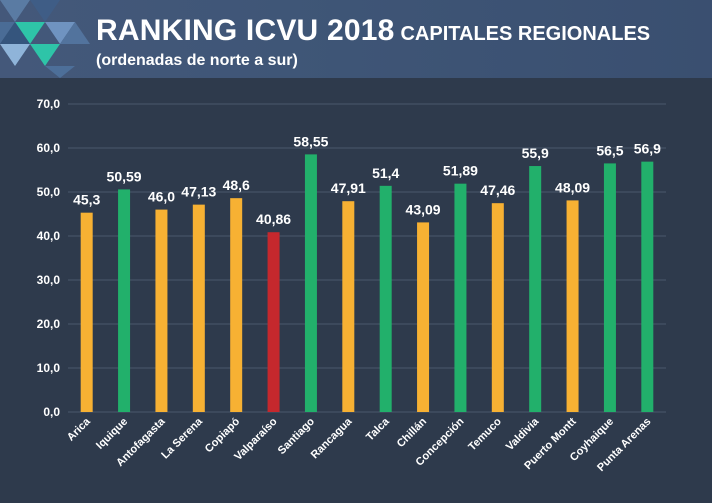 The height and width of the screenshot is (503, 712). What do you see at coordinates (182, 438) in the screenshot?
I see `x-tick-label: La Serena` at bounding box center [182, 438].